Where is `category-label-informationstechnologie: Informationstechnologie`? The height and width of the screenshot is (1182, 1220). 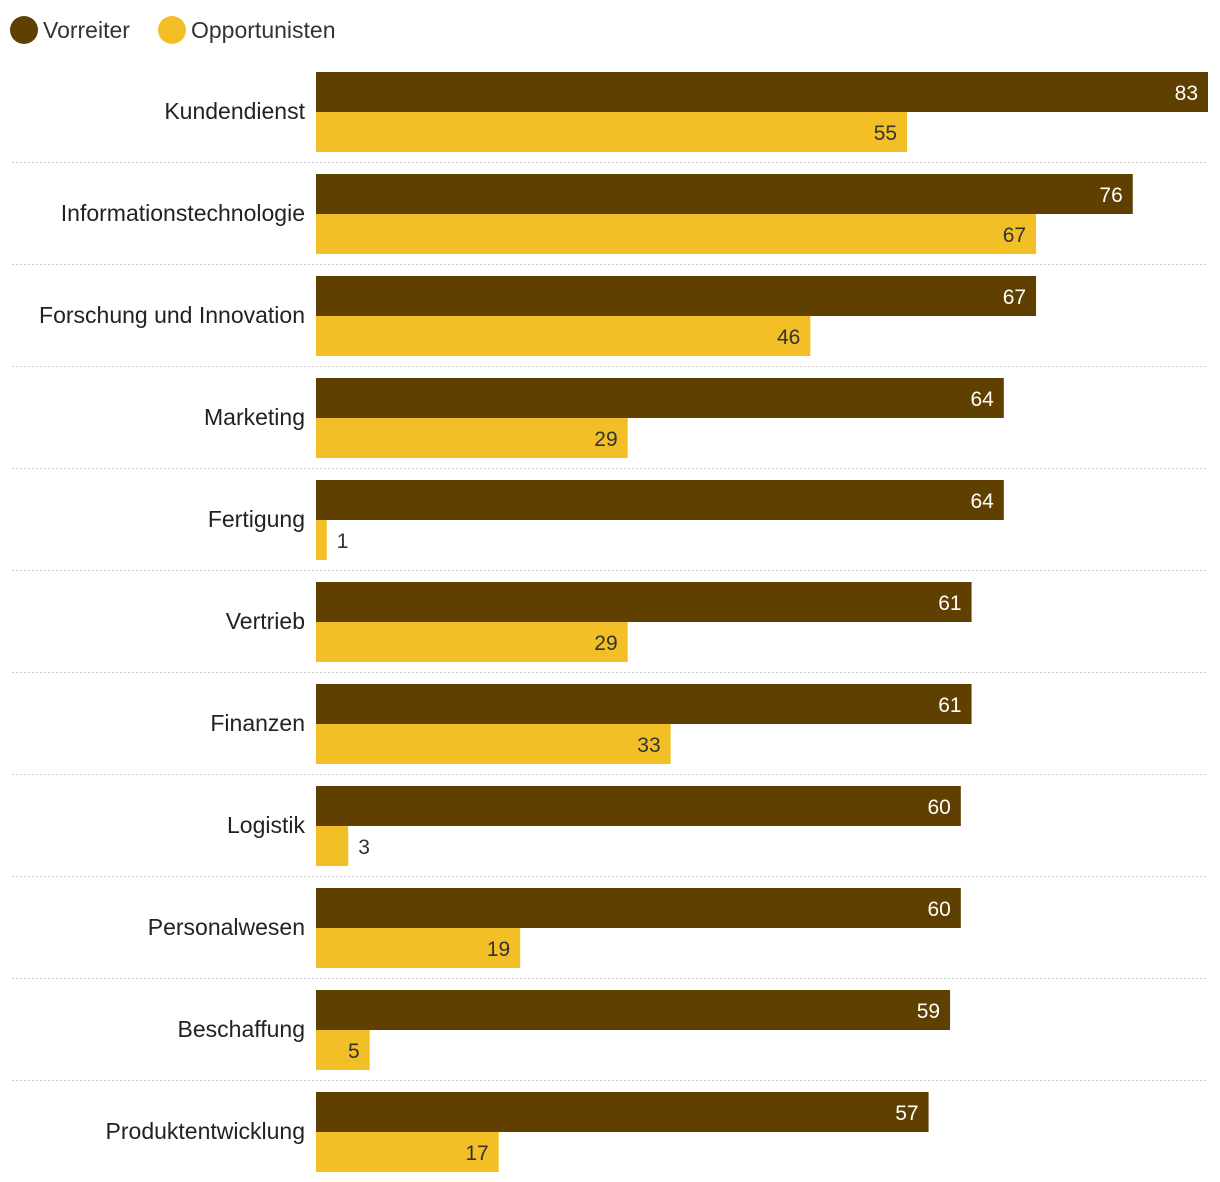 category-label-informationstechnologie: Informationstechnologie is located at coordinates (183, 213).